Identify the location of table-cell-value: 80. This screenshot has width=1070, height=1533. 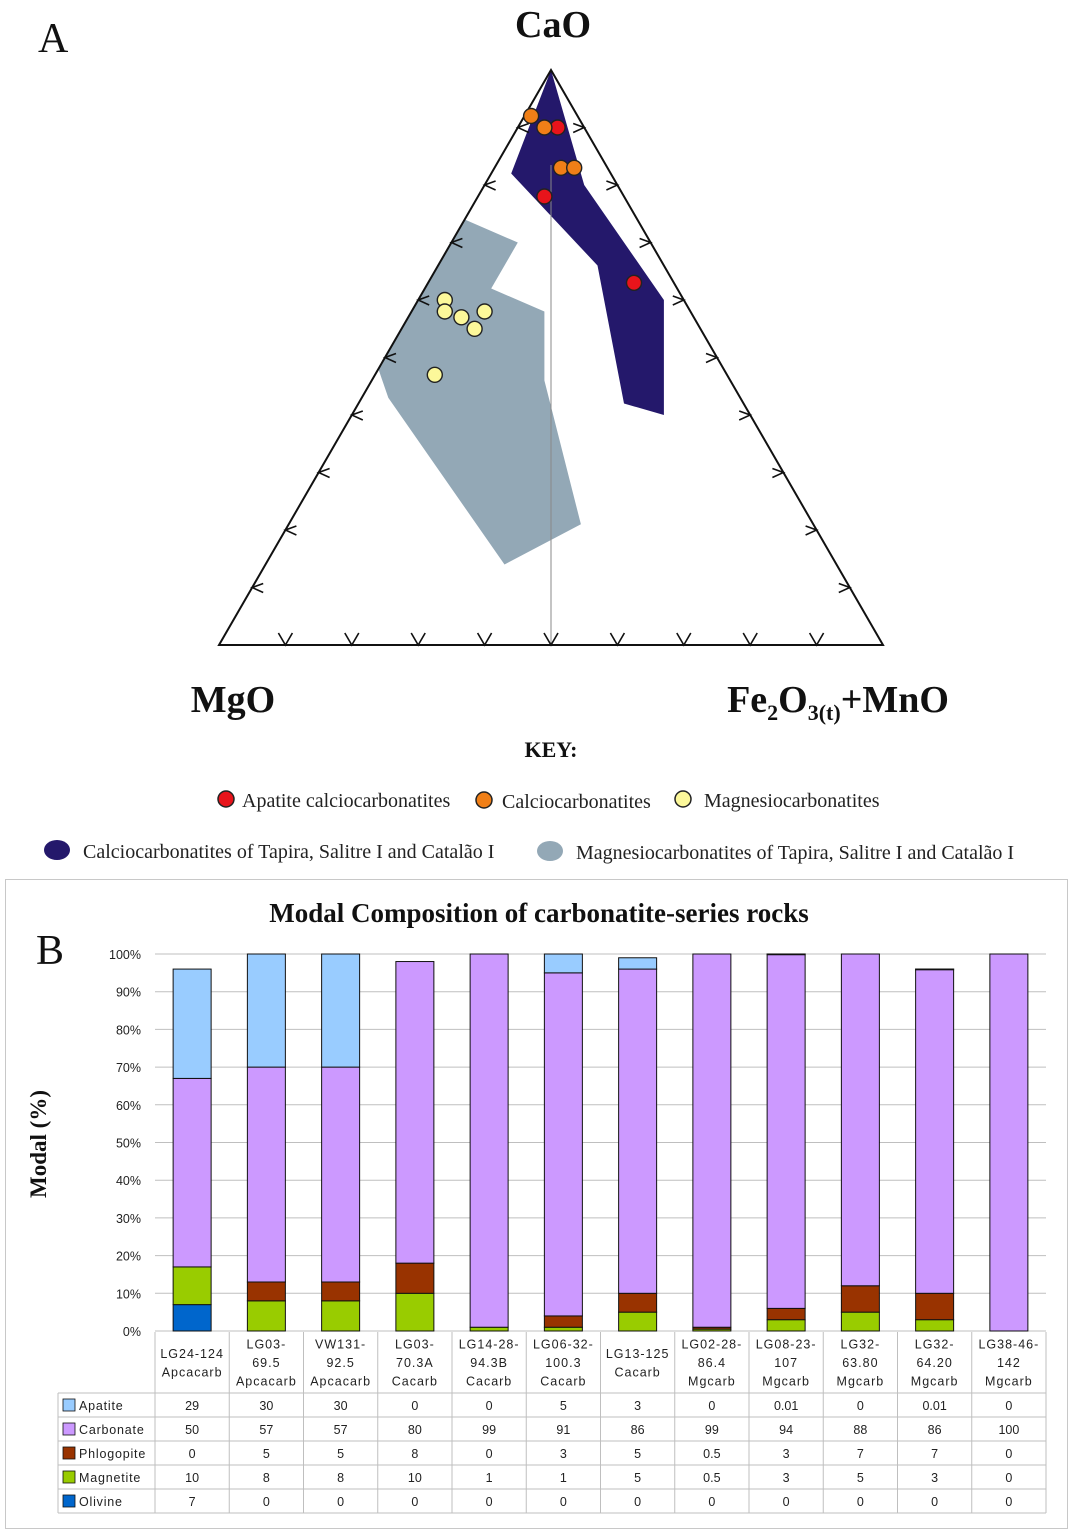
(415, 1430).